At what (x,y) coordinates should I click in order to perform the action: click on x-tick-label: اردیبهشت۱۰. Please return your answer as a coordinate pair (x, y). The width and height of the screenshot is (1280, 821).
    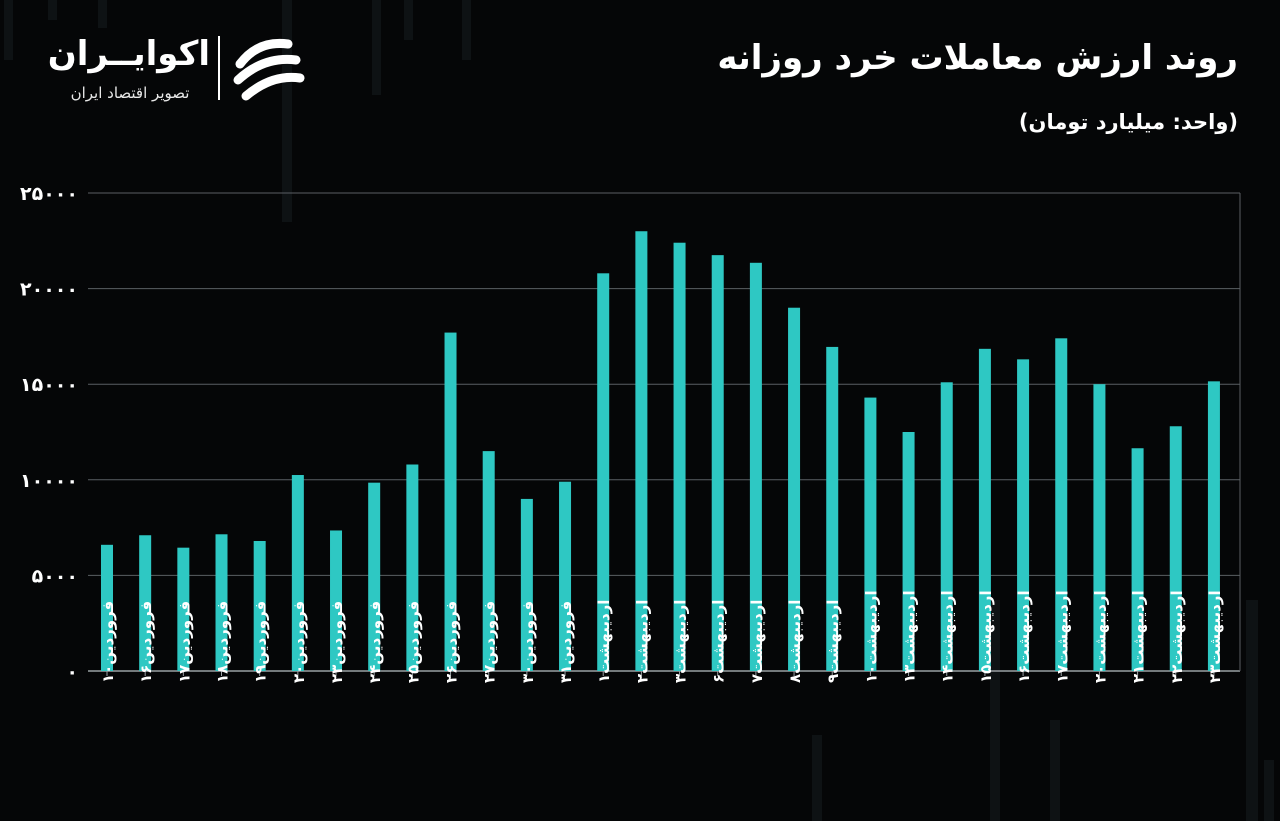
    Looking at the image, I should click on (871, 636).